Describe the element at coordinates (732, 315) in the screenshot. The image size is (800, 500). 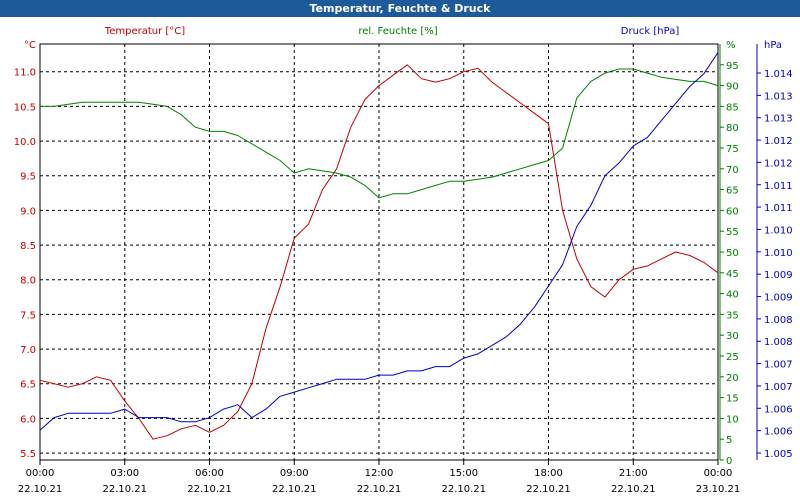
I see `humidity-tick-label: 35` at that location.